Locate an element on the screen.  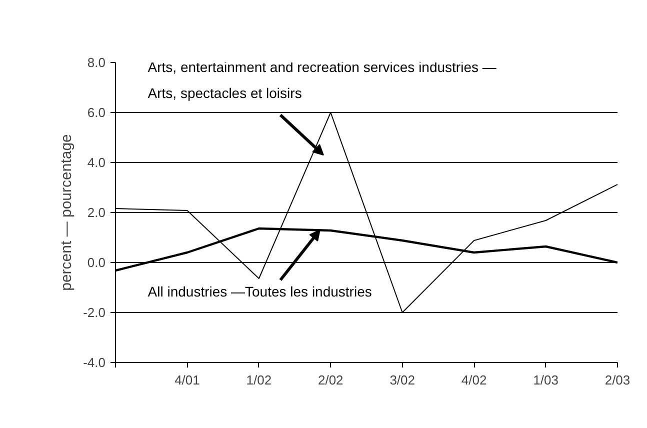
y-tick-label: 8.0 is located at coordinates (96, 62).